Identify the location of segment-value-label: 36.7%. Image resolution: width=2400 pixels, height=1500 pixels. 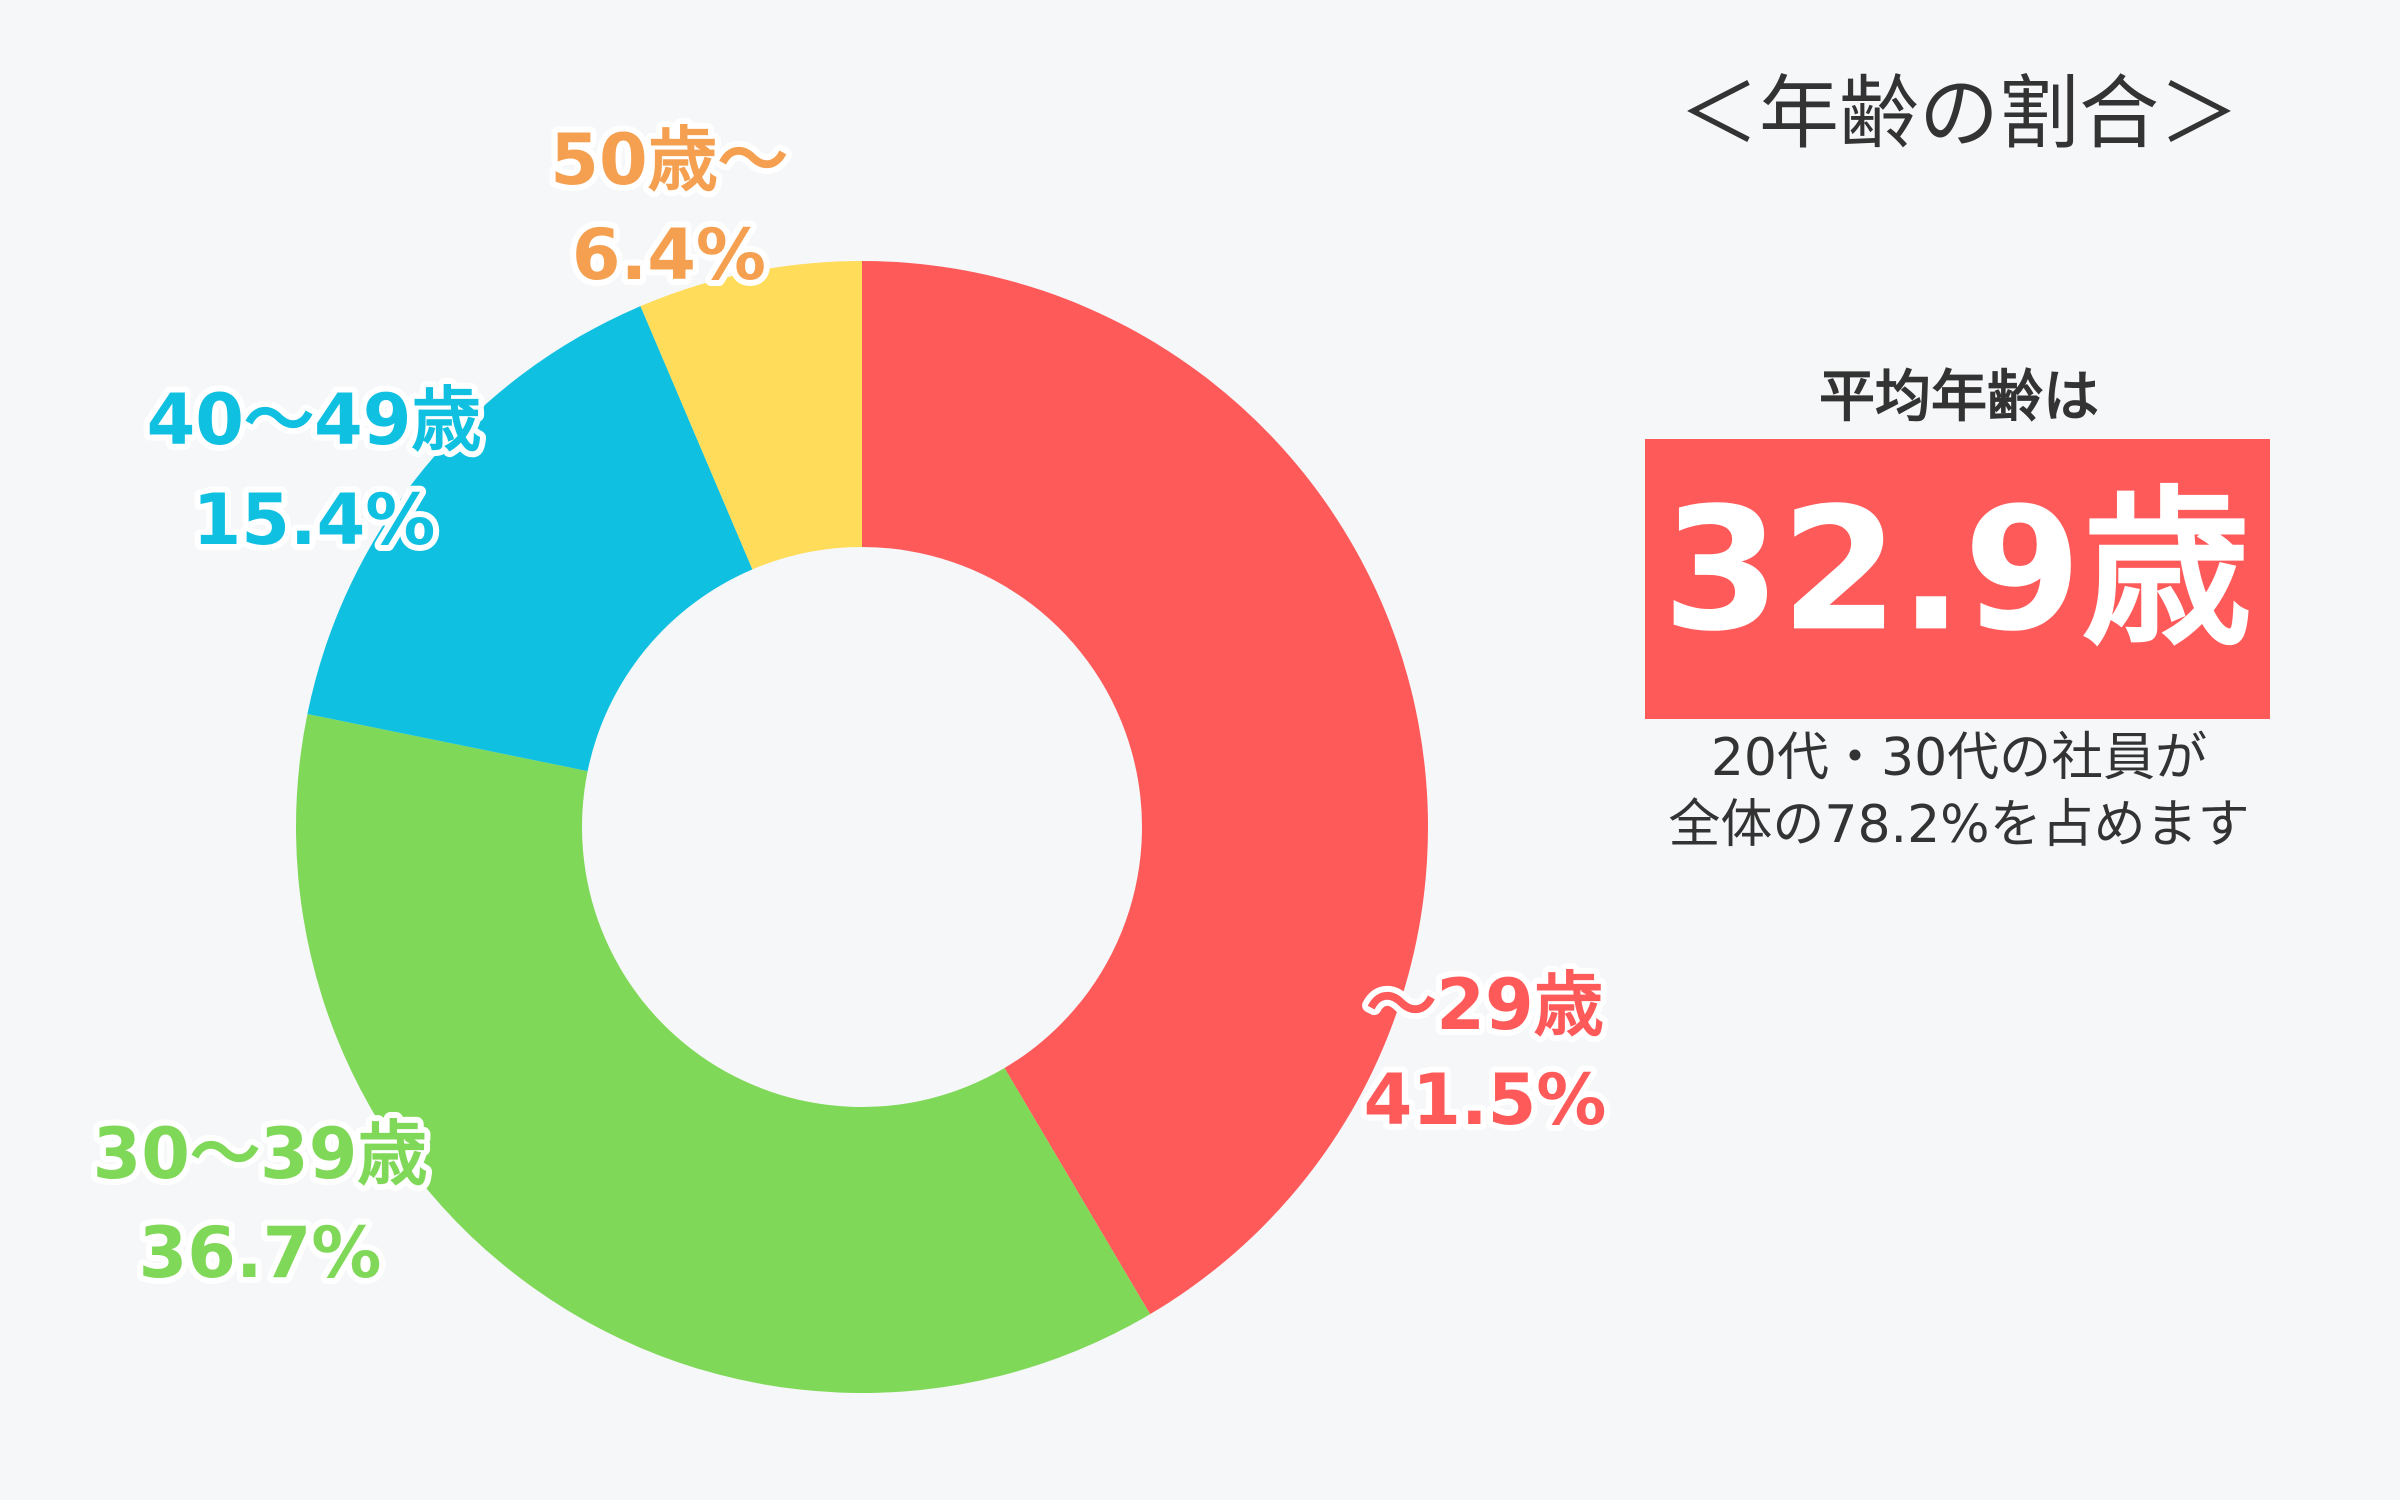
(260, 1253).